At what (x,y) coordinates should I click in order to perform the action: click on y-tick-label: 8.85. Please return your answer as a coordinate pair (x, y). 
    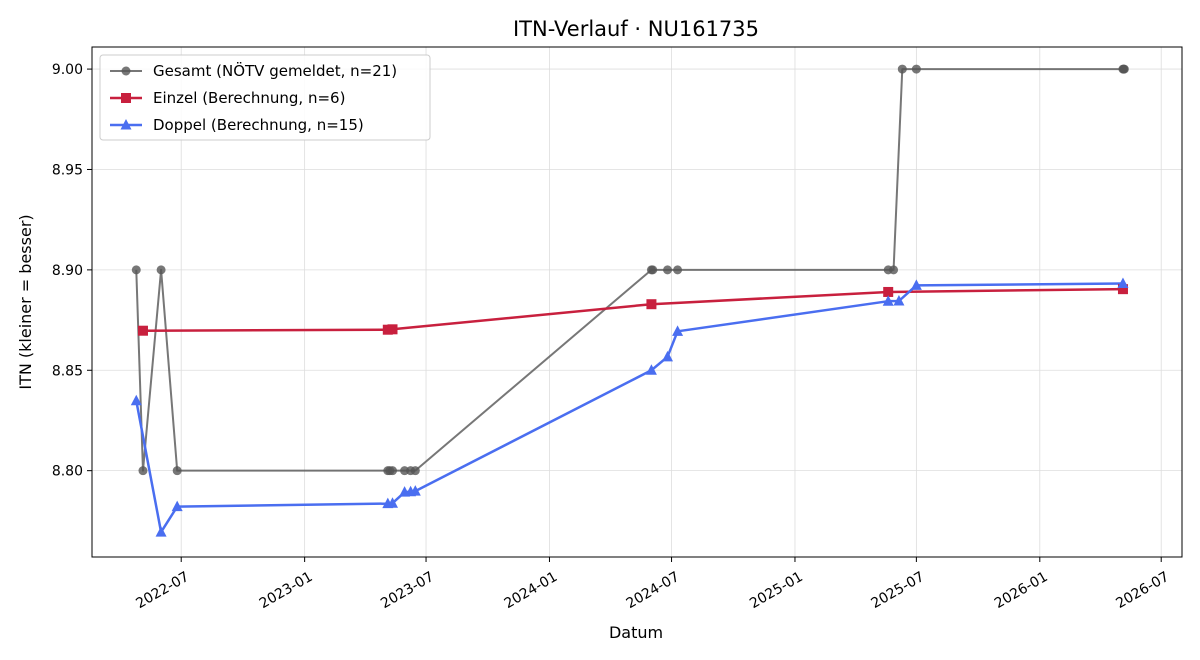
    Looking at the image, I should click on (67, 371).